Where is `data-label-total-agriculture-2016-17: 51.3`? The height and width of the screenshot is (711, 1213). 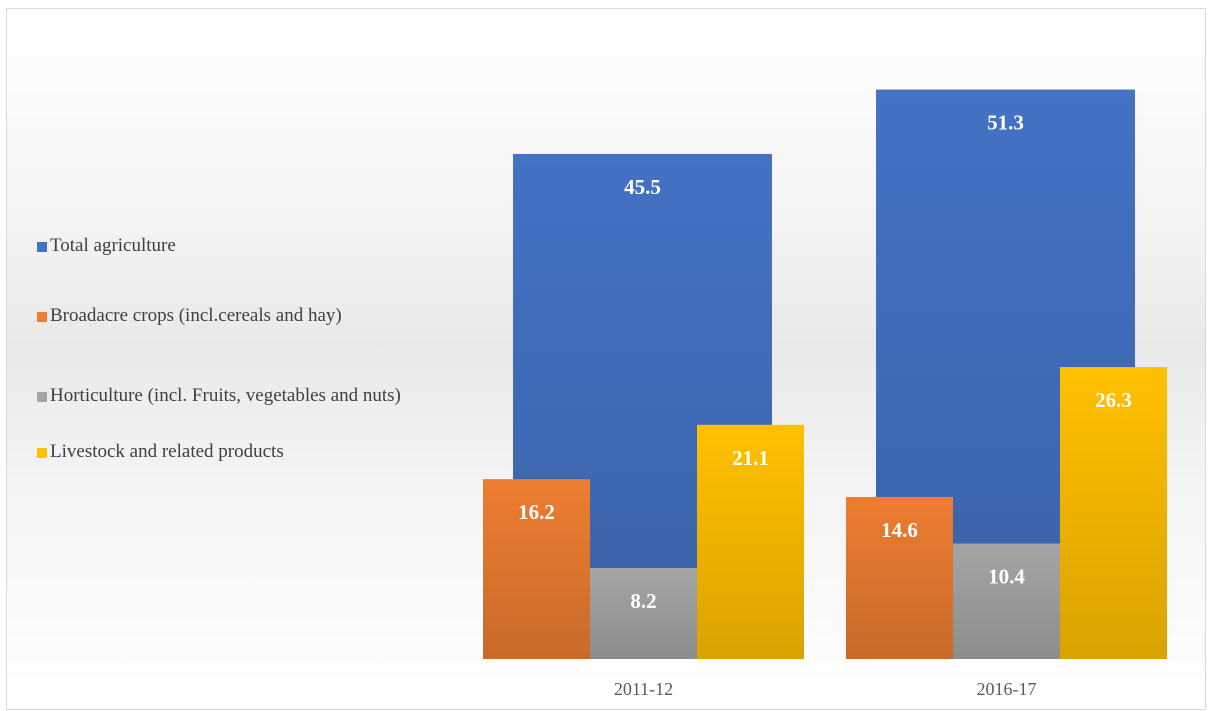 data-label-total-agriculture-2016-17: 51.3 is located at coordinates (1005, 123).